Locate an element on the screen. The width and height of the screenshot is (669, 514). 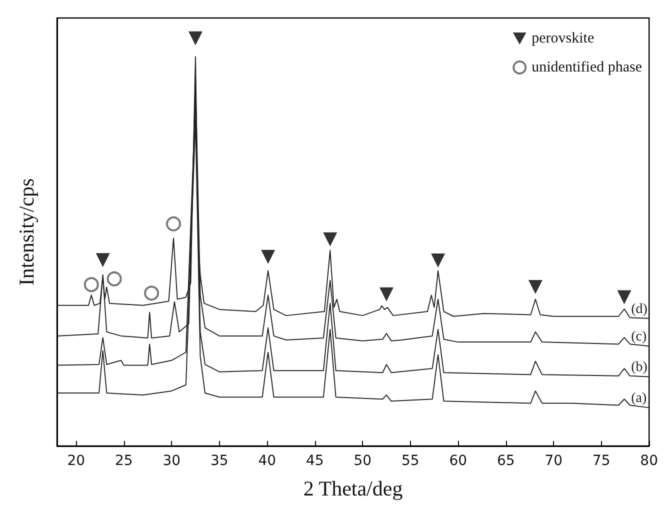
x-tick-label: 60 is located at coordinates (458, 461).